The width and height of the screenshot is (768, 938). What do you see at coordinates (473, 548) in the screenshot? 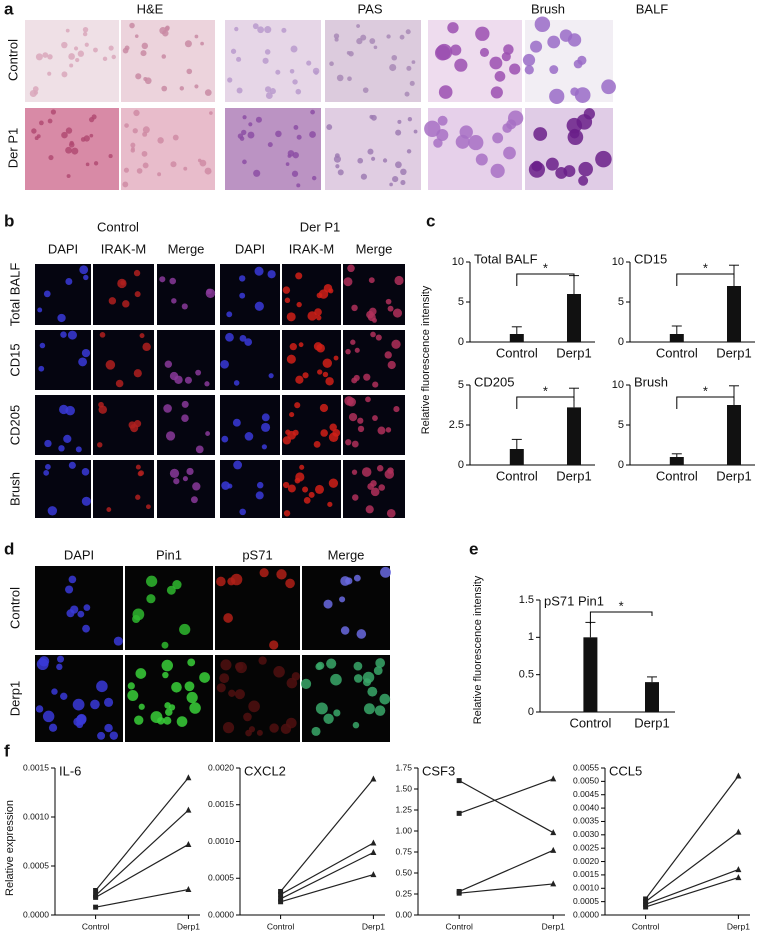
I see `panel-letter: e` at bounding box center [473, 548].